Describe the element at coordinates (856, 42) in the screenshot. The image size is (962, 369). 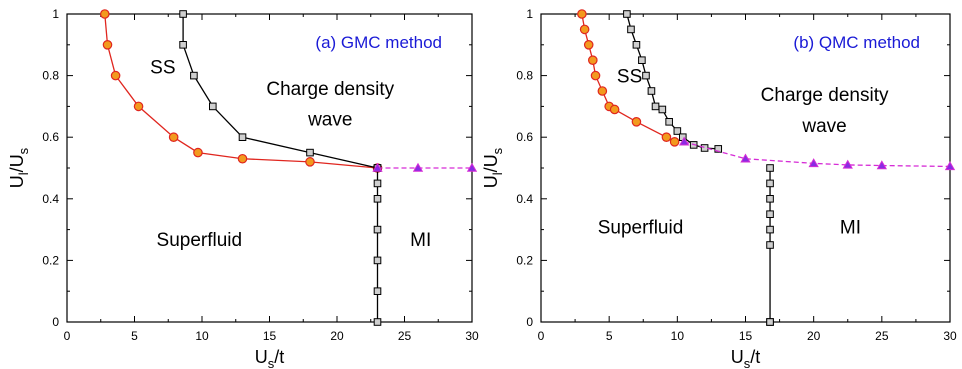
I see `panel-title: (b) QMC method` at that location.